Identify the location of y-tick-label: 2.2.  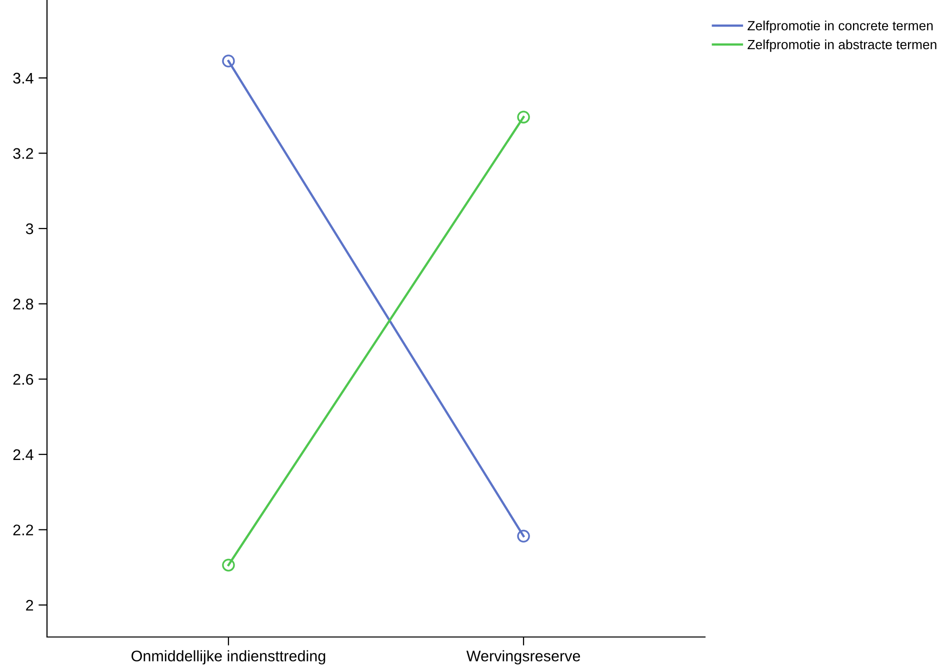
(23, 530).